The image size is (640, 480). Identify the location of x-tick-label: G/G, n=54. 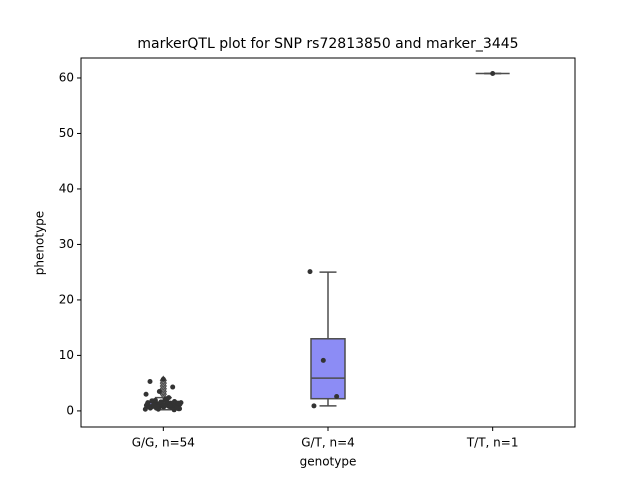
(163, 443).